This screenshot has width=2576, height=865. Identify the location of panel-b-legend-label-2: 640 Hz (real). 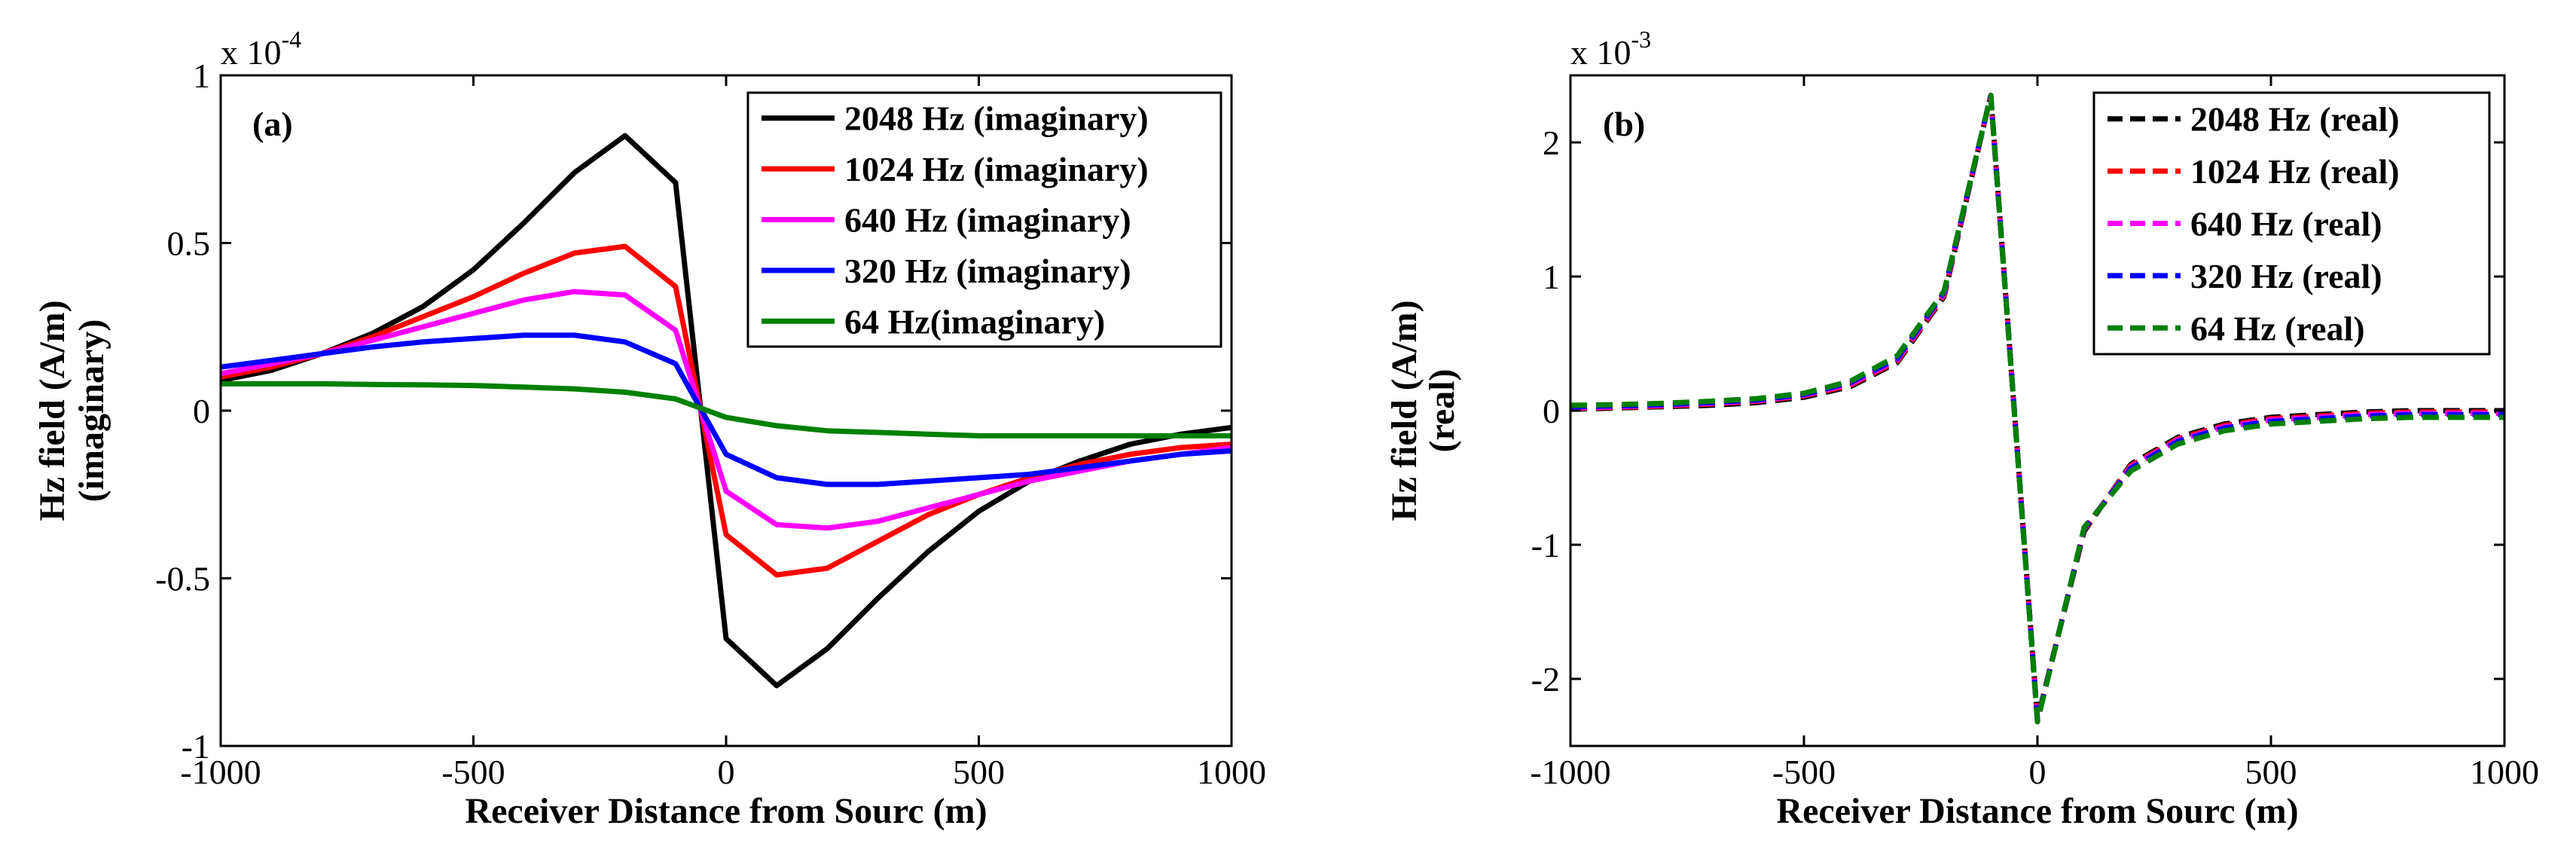
(2286, 224).